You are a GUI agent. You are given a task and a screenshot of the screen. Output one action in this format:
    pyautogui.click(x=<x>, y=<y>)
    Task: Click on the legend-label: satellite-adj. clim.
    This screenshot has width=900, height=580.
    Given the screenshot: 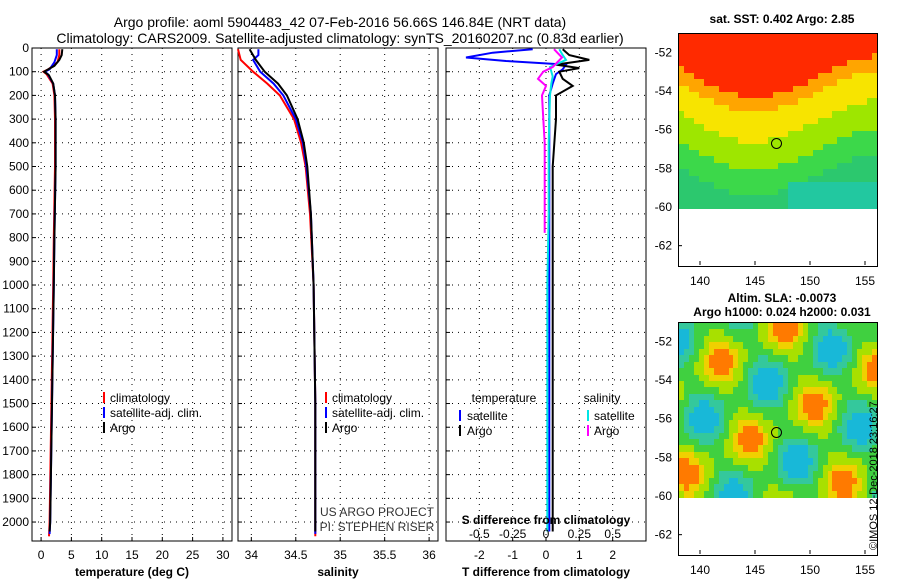 What is the action you would take?
    pyautogui.click(x=378, y=413)
    